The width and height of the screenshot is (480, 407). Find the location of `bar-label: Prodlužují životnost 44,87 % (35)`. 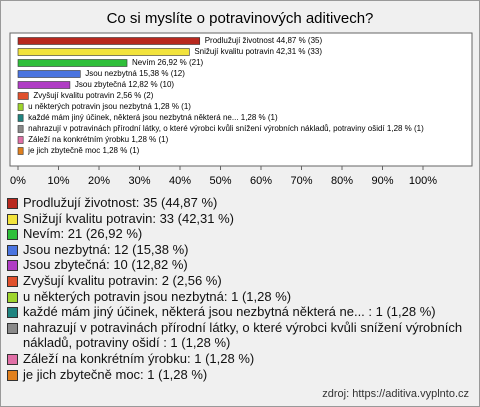

bar-label: Prodlužují životnost 44,87 % (35) is located at coordinates (264, 40).